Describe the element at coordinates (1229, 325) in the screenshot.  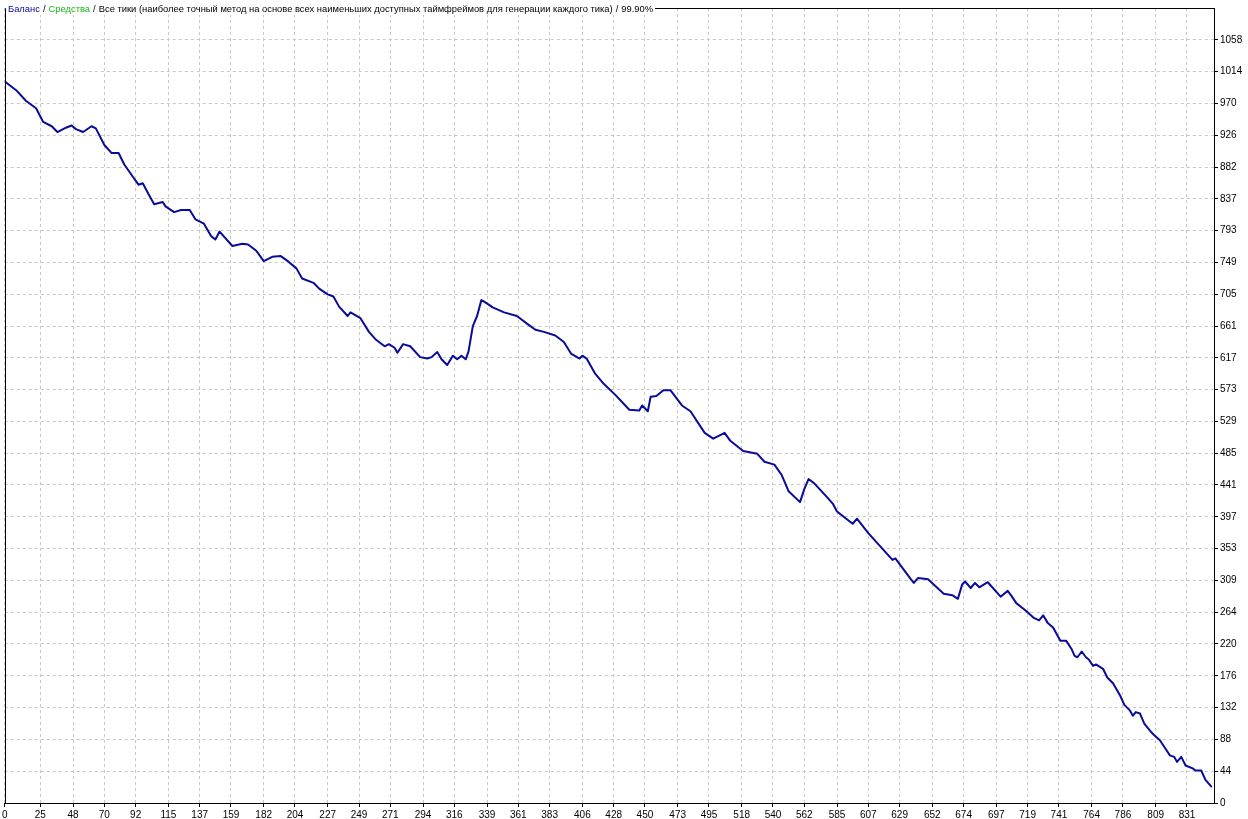
I see `y-tick-label: 661` at that location.